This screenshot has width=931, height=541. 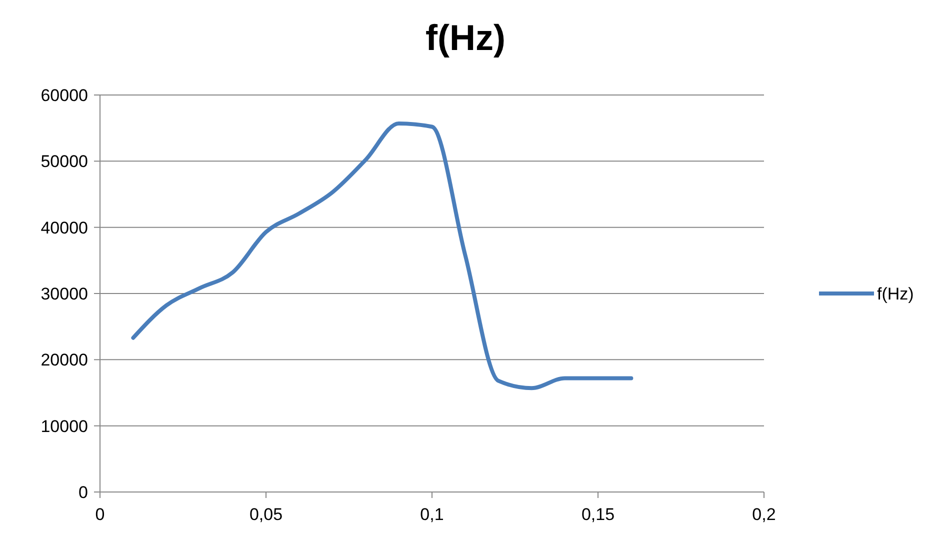 What do you see at coordinates (64, 228) in the screenshot?
I see `y-tick-label: 40000` at bounding box center [64, 228].